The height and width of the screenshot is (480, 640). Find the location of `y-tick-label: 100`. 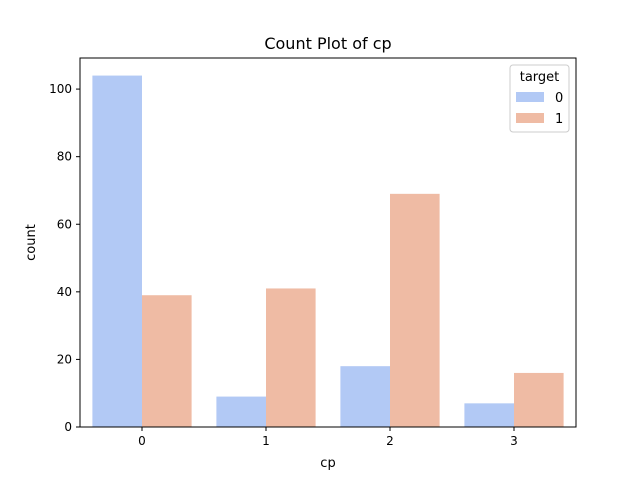

y-tick-label: 100 is located at coordinates (60, 89).